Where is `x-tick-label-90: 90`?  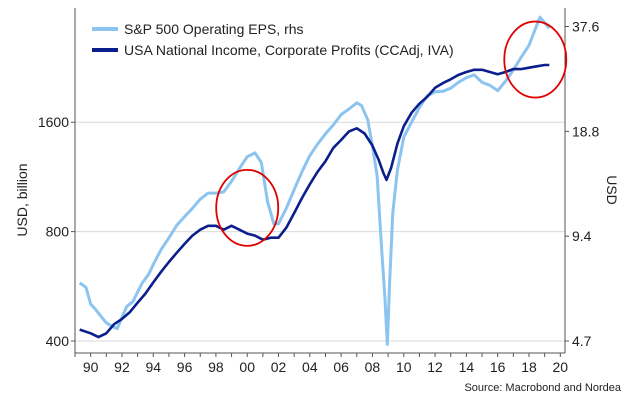
x-tick-label-90: 90 is located at coordinates (91, 367).